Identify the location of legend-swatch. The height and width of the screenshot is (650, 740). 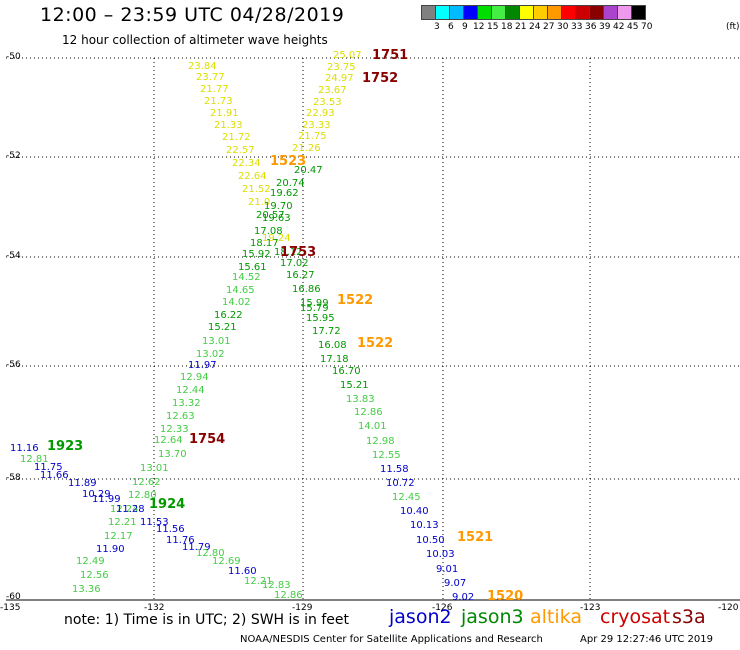
(638, 12).